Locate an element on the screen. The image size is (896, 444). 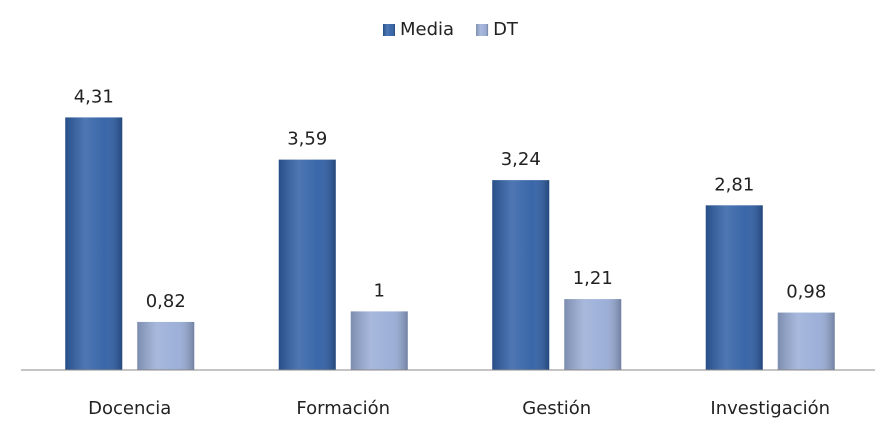
x-tick-label: Formación is located at coordinates (343, 408).